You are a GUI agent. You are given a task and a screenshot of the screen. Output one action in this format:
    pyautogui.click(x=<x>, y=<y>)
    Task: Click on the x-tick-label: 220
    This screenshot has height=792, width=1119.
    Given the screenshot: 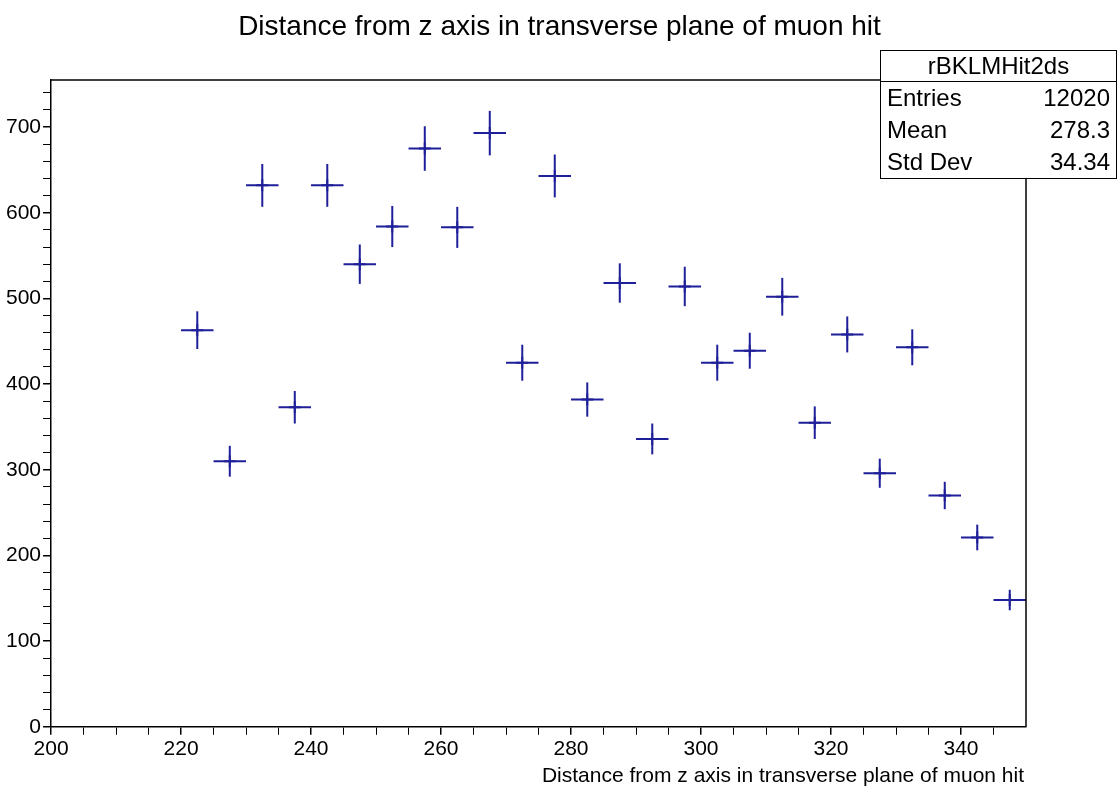 What is the action you would take?
    pyautogui.click(x=181, y=748)
    